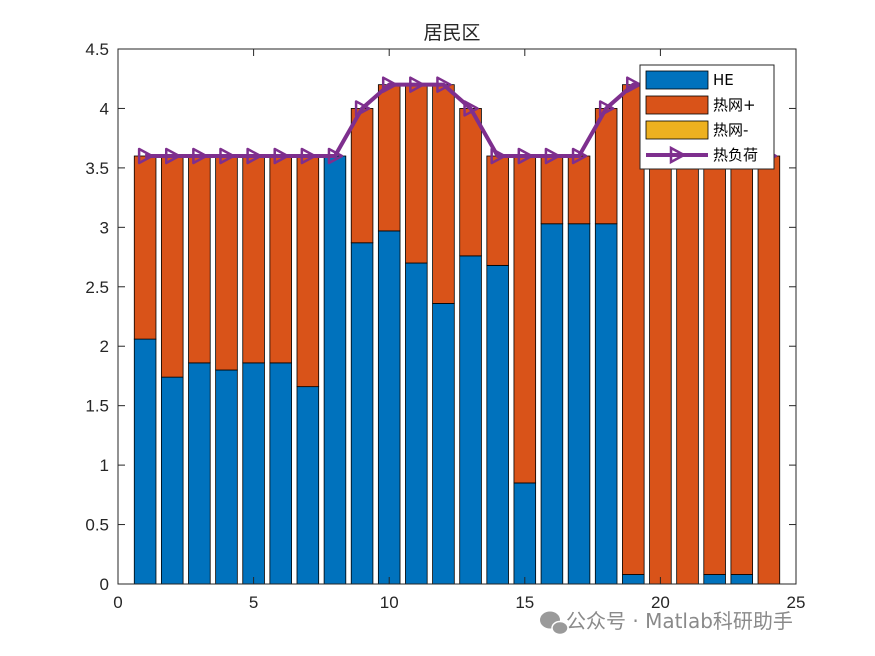 The height and width of the screenshot is (656, 875). What do you see at coordinates (97, 49) in the screenshot?
I see `y-tick-label: 4.5` at bounding box center [97, 49].